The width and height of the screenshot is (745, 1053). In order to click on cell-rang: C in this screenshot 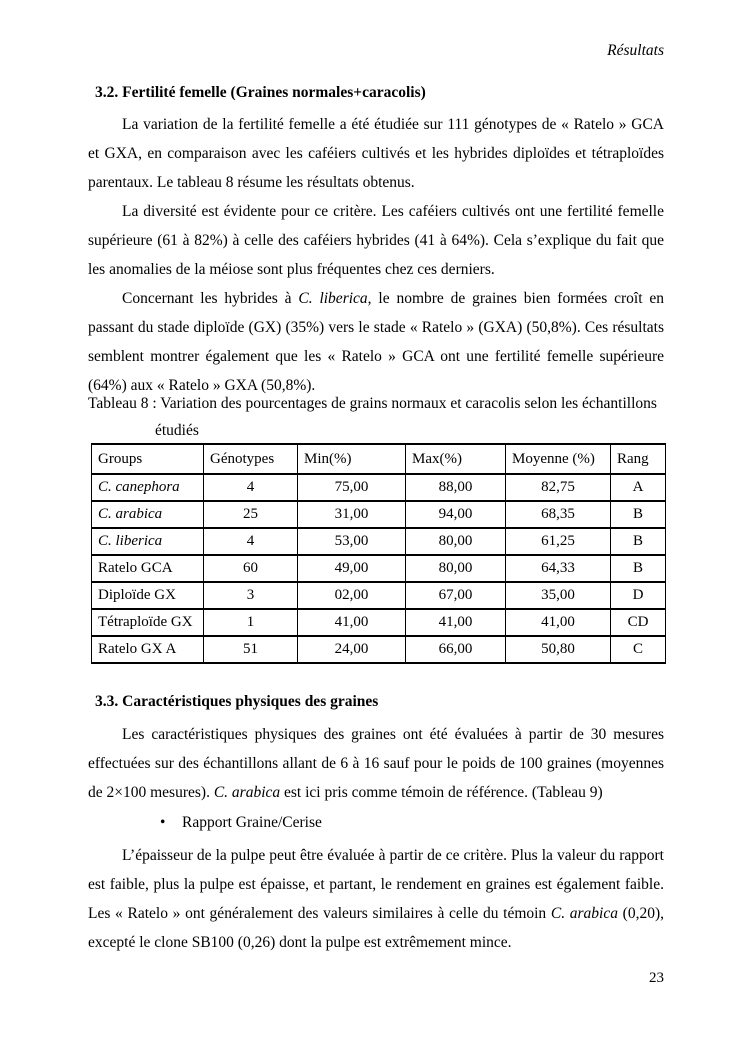, I will do `click(638, 649)`.